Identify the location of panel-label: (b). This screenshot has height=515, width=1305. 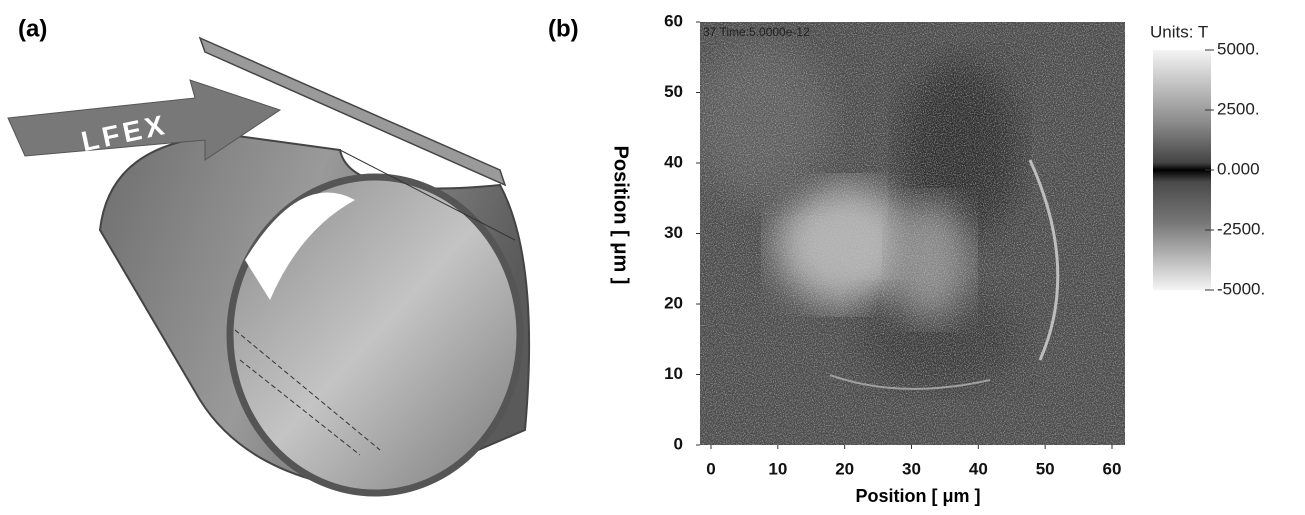
(563, 28).